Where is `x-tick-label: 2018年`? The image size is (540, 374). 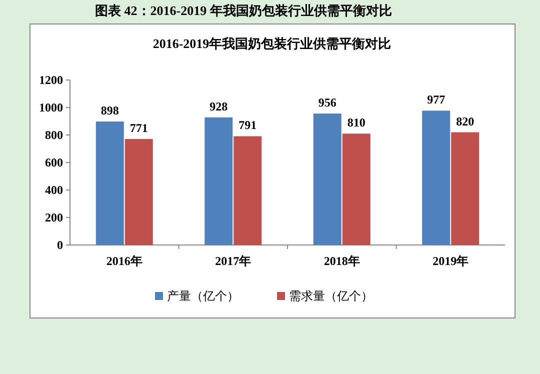 x-tick-label: 2018年 is located at coordinates (342, 261).